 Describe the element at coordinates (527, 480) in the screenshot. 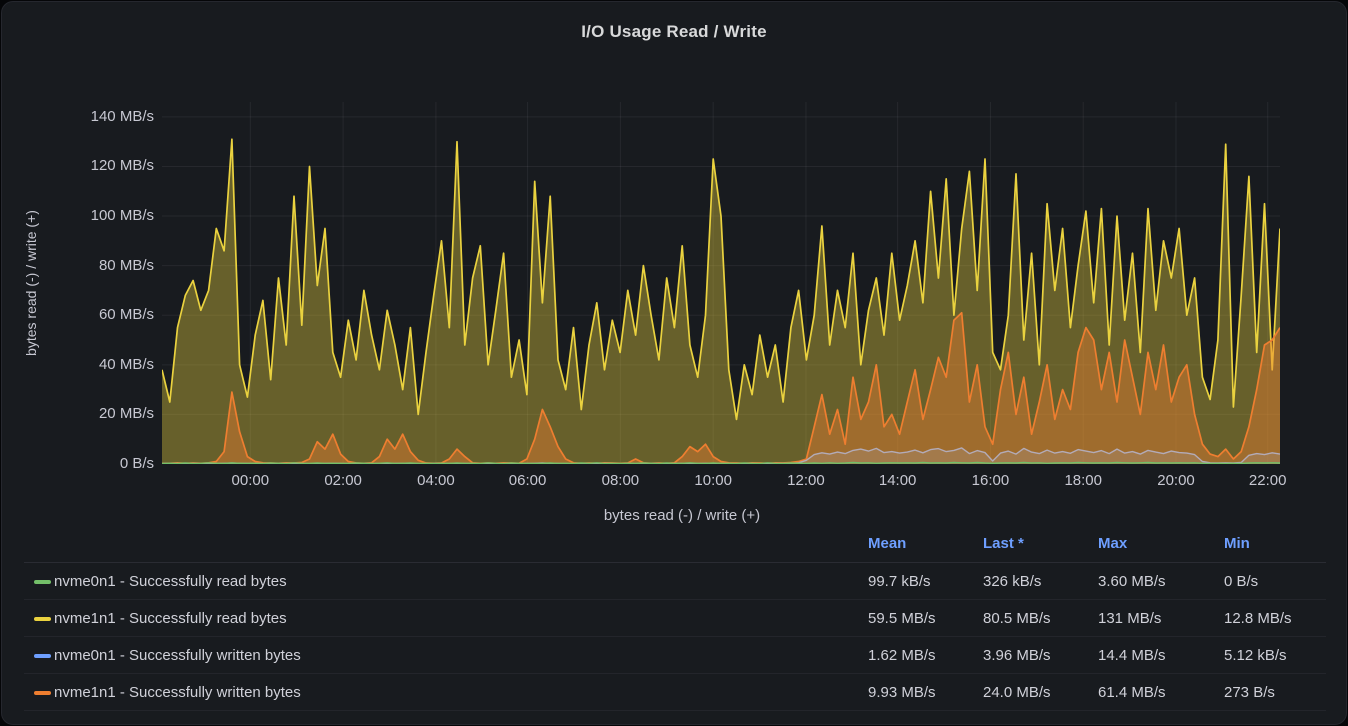

I see `x-tick-label: 06:00` at that location.